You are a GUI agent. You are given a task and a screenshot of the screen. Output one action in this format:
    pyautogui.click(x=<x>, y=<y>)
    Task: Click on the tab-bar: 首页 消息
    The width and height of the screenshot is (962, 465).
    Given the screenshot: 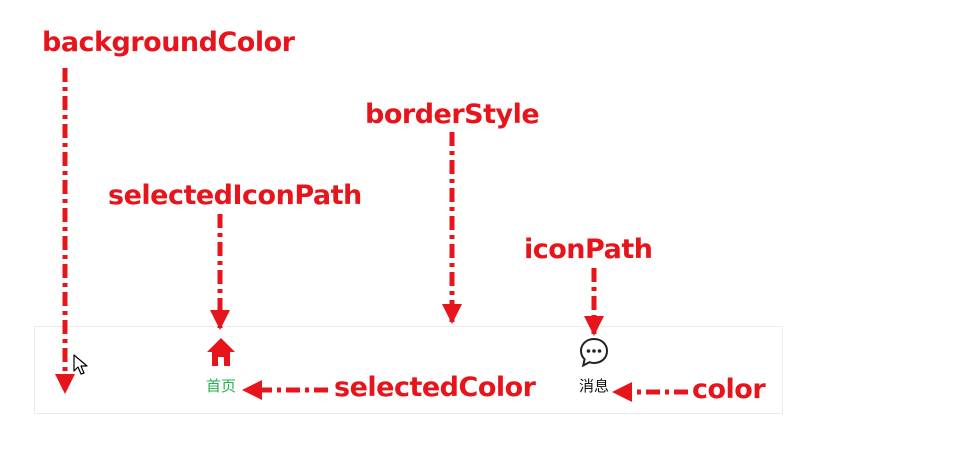 What is the action you would take?
    pyautogui.click(x=408, y=370)
    